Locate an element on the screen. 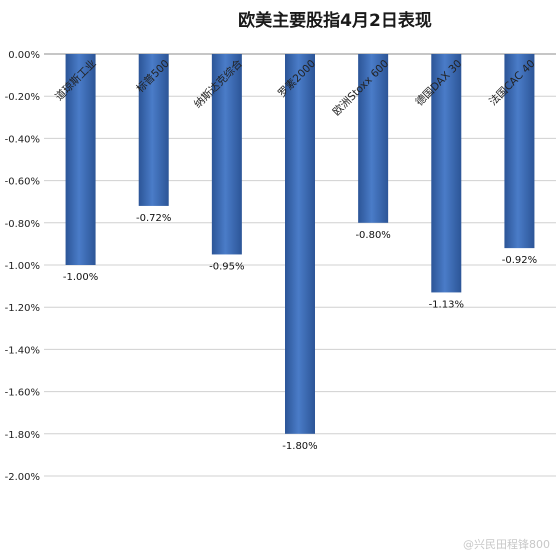 This screenshot has height=558, width=558. data-label: -1.00% is located at coordinates (80, 277).